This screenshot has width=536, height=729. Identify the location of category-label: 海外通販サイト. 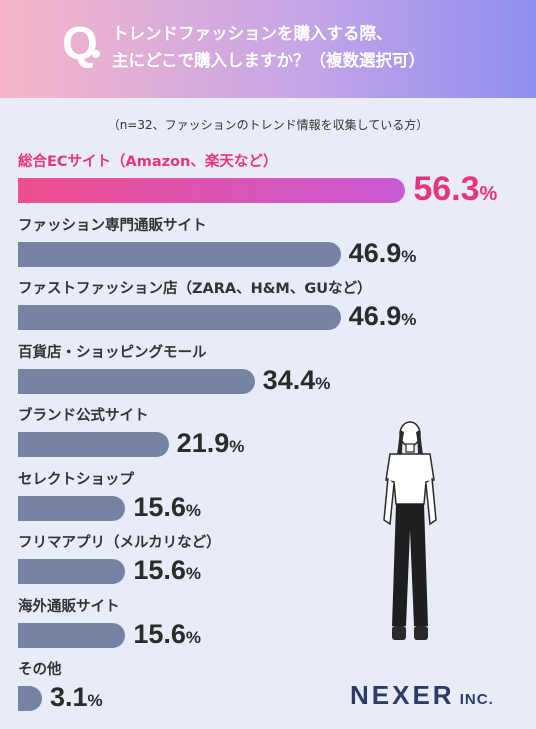
(69, 606).